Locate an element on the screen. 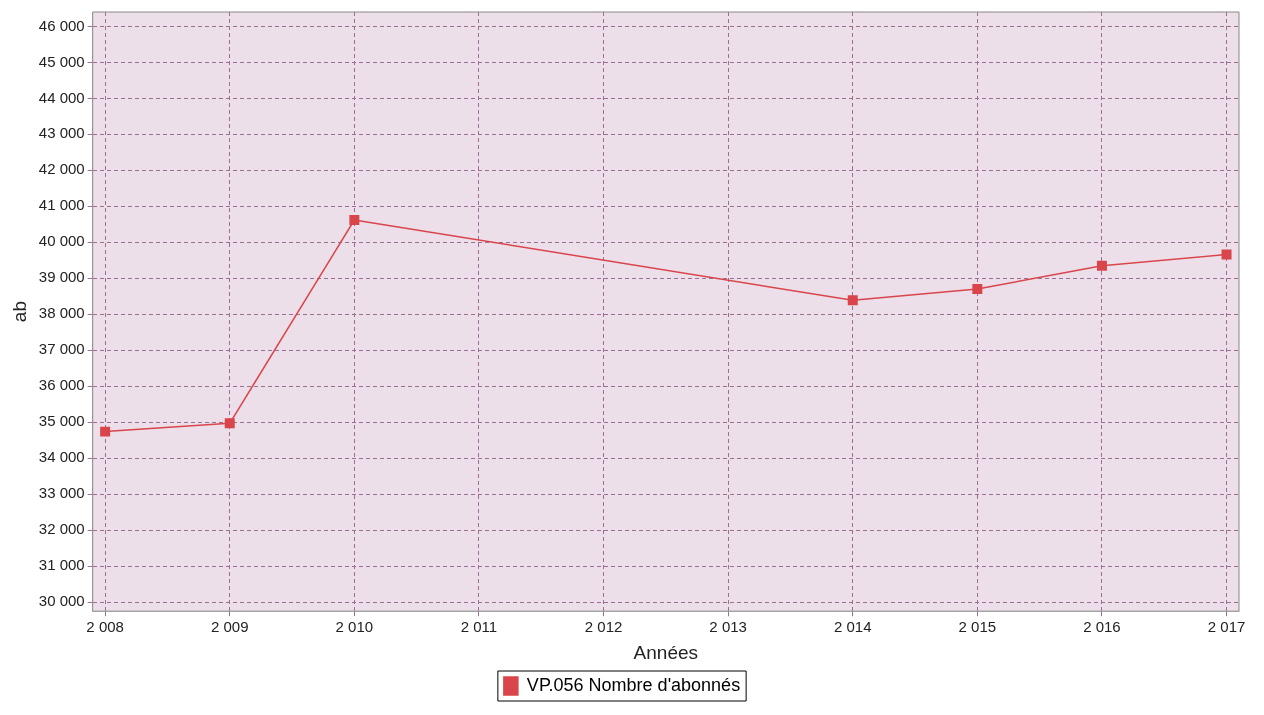 The width and height of the screenshot is (1264, 715). y-tick-label: 37 000 is located at coordinates (61, 349).